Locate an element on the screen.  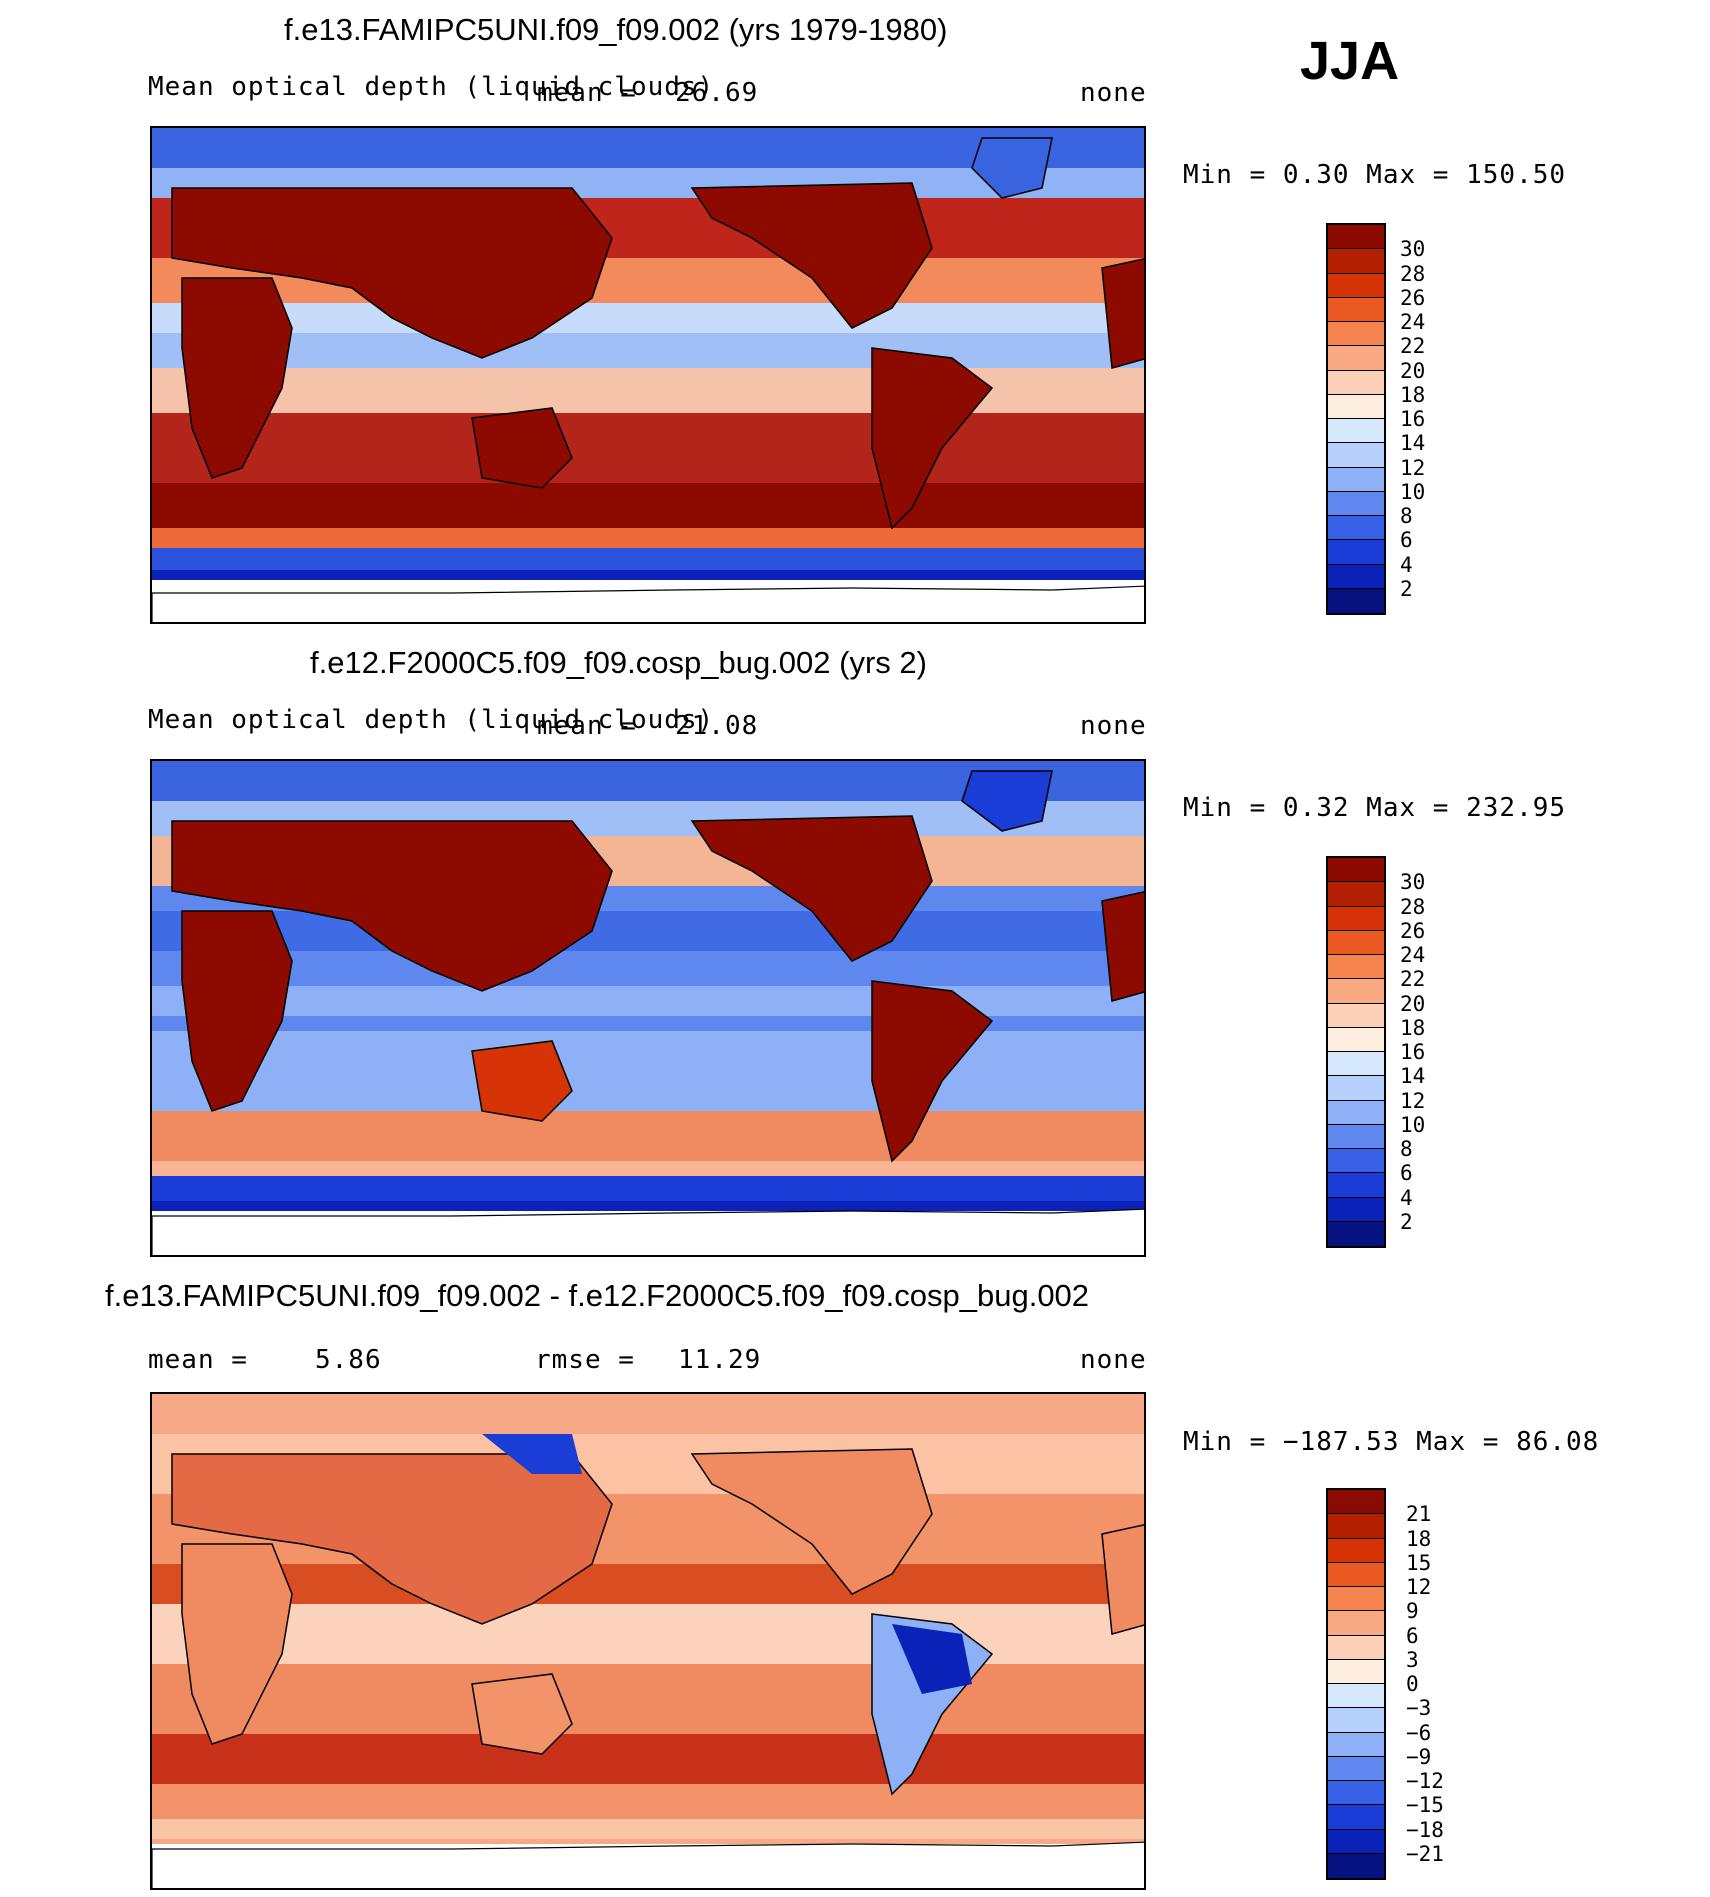
colorbar-label: 28 is located at coordinates (1413, 906).